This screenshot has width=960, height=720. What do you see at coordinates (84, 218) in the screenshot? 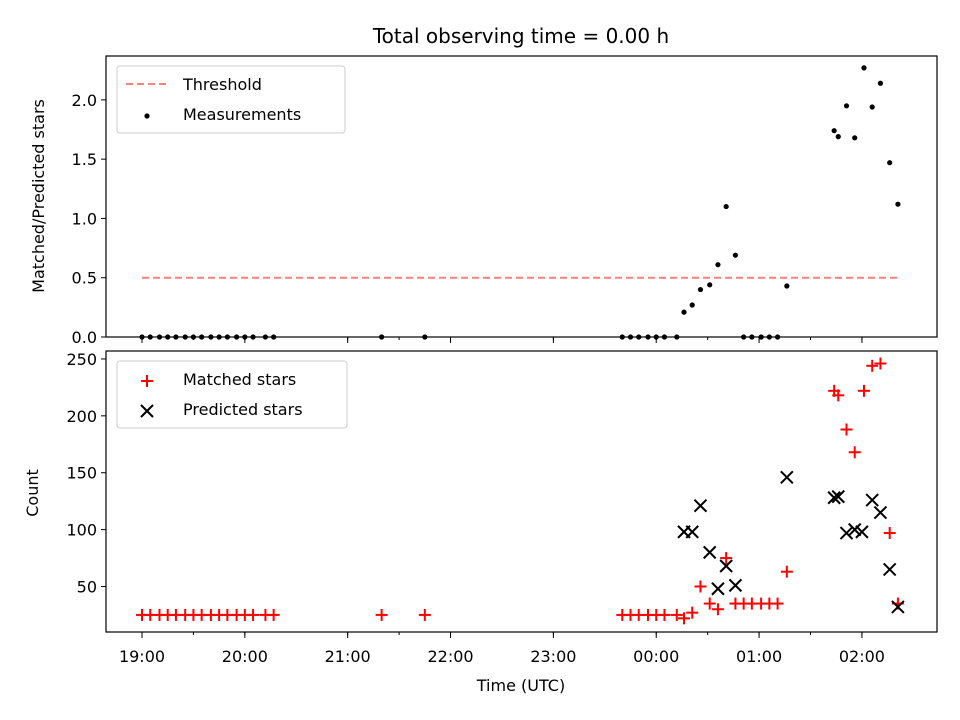
I see `y-tick-label: 1.0` at bounding box center [84, 218].